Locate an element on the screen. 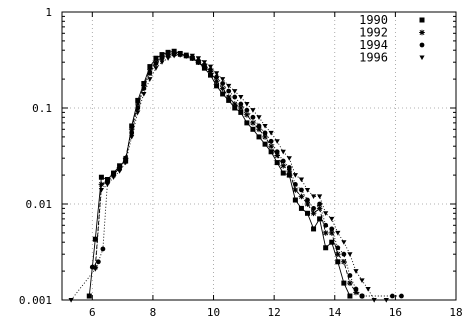  y-tick-label: 0.01 is located at coordinates (39, 204).